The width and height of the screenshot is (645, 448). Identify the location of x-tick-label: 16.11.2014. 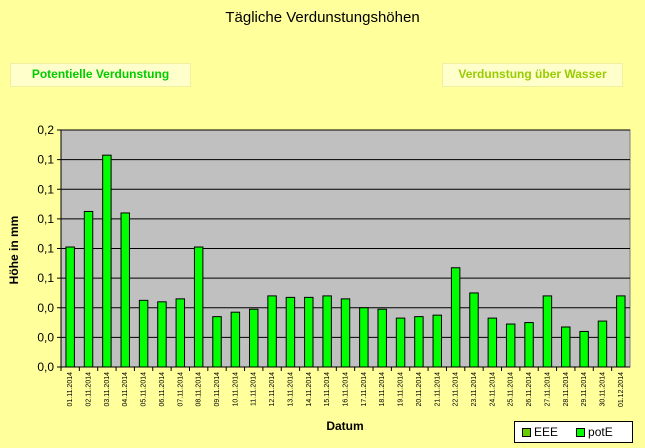
(346, 389).